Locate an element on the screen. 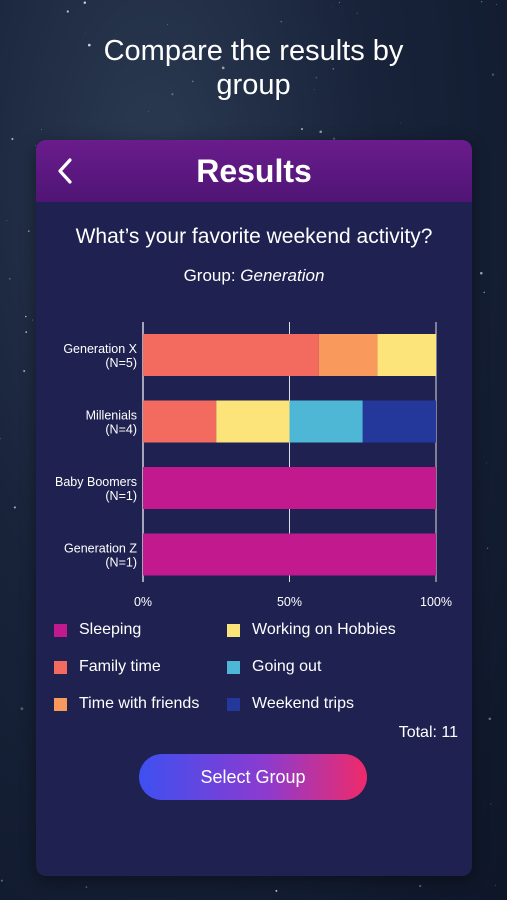 Image resolution: width=507 pixels, height=900 pixels. tick-label: 100% is located at coordinates (436, 602).